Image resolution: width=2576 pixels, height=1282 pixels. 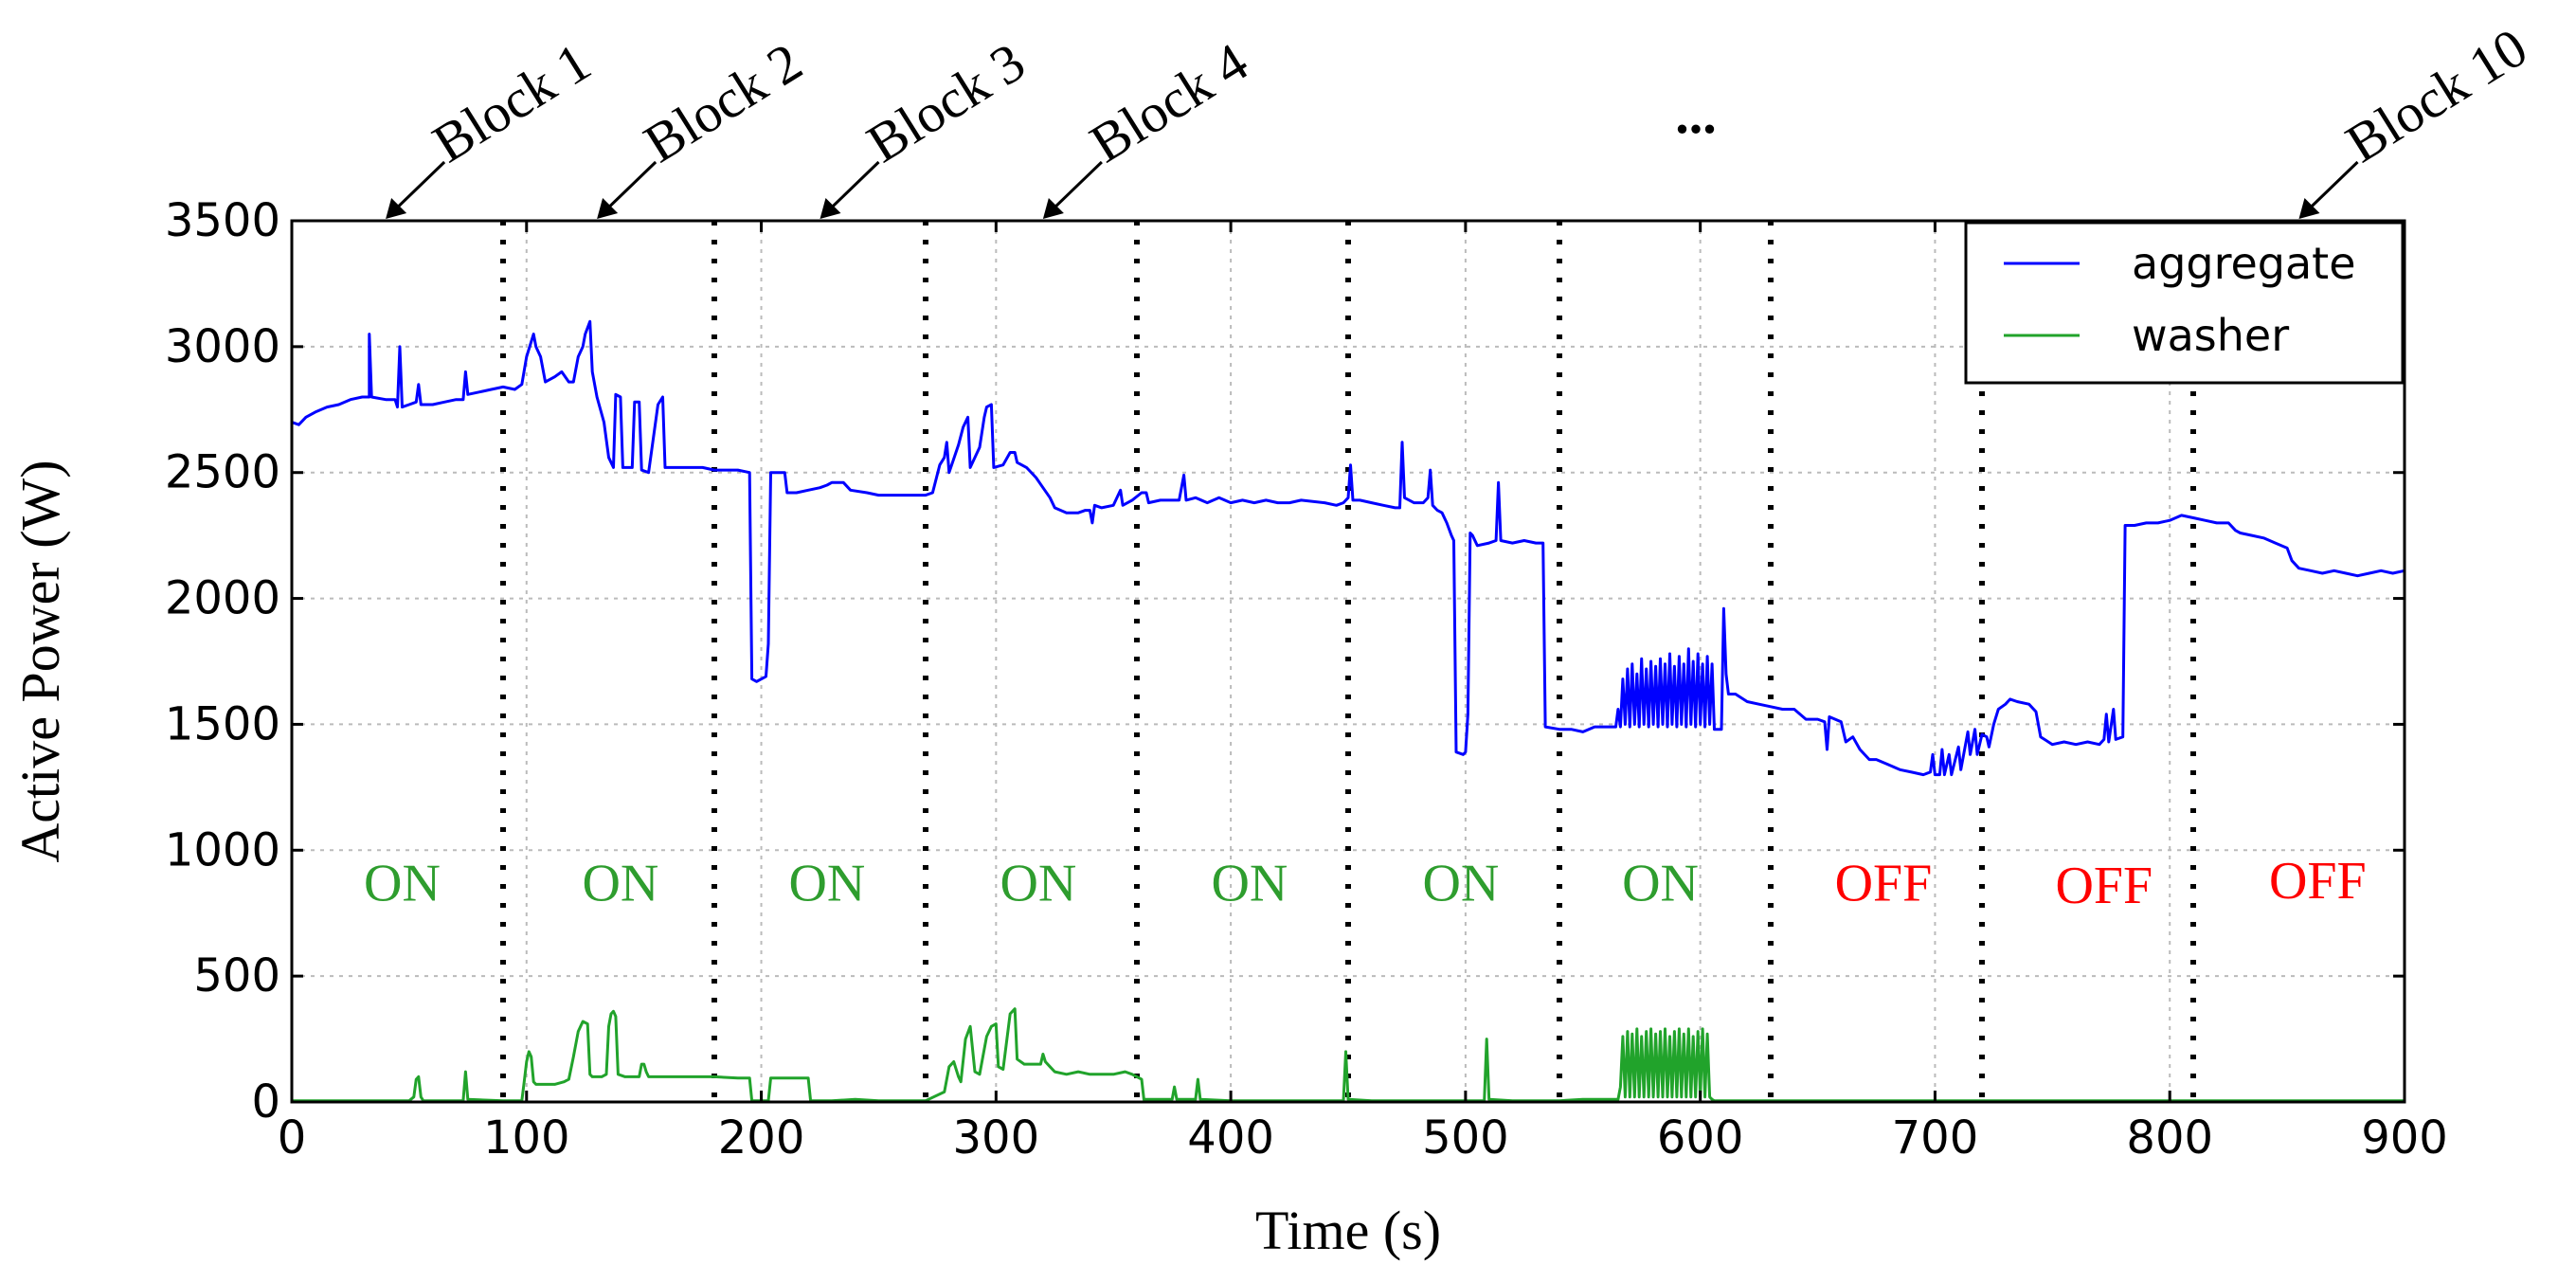 What do you see at coordinates (1348, 1055) in the screenshot?
I see `series-line-washer` at bounding box center [1348, 1055].